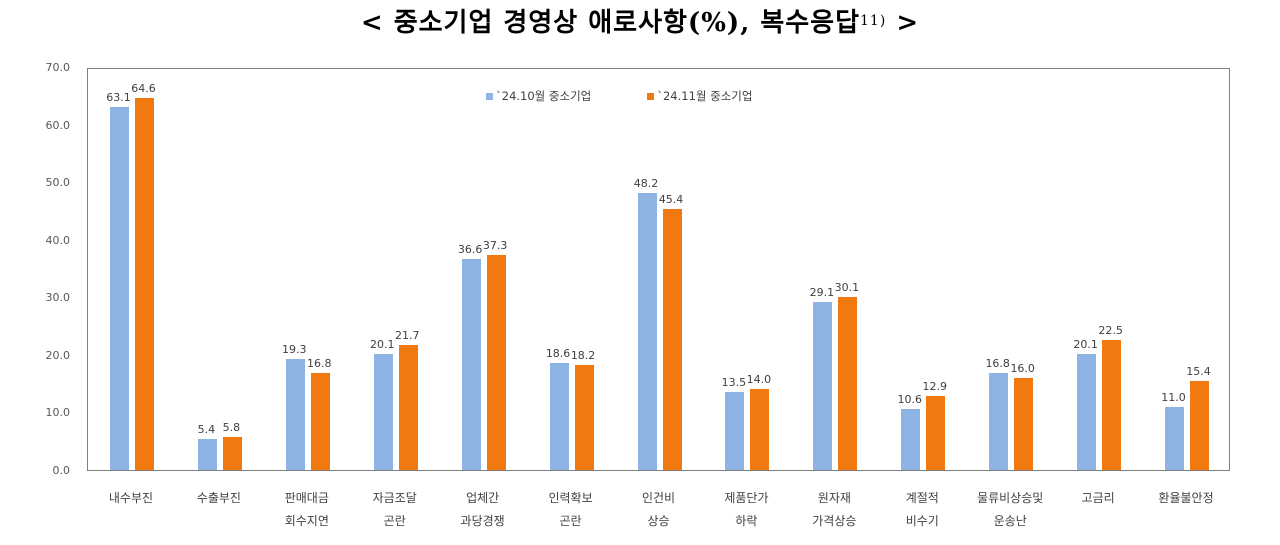 The height and width of the screenshot is (545, 1280). I want to click on legend-swatch-orange, so click(651, 96).